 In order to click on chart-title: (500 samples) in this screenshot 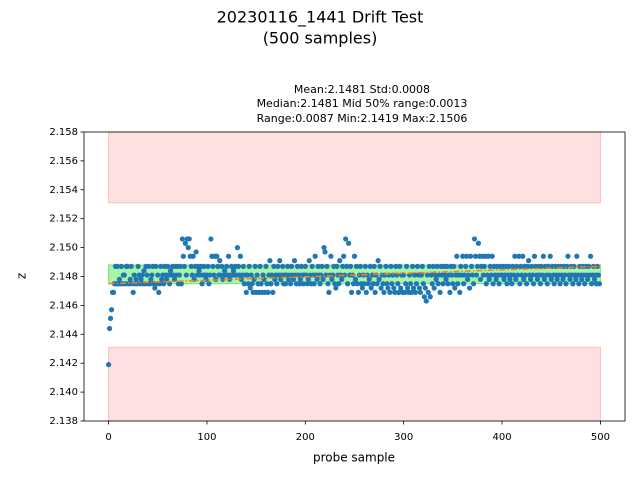, I will do `click(320, 38)`.